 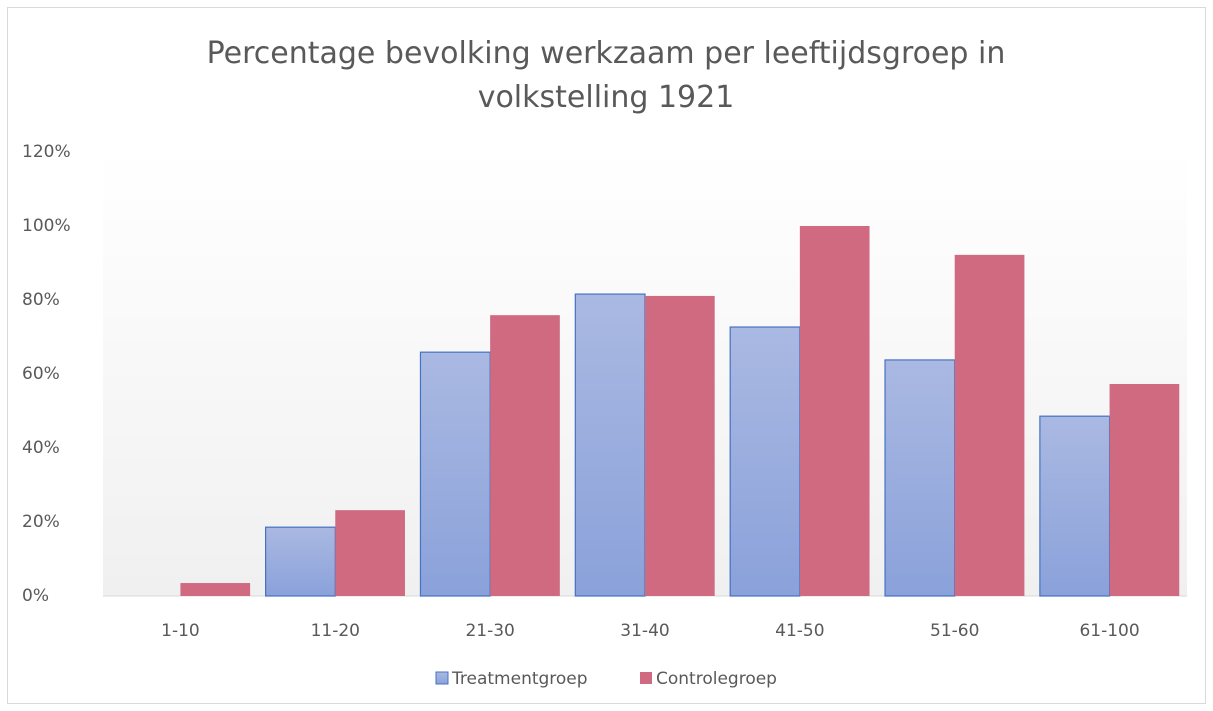 What do you see at coordinates (41, 300) in the screenshot?
I see `y-tick-label: 80%` at bounding box center [41, 300].